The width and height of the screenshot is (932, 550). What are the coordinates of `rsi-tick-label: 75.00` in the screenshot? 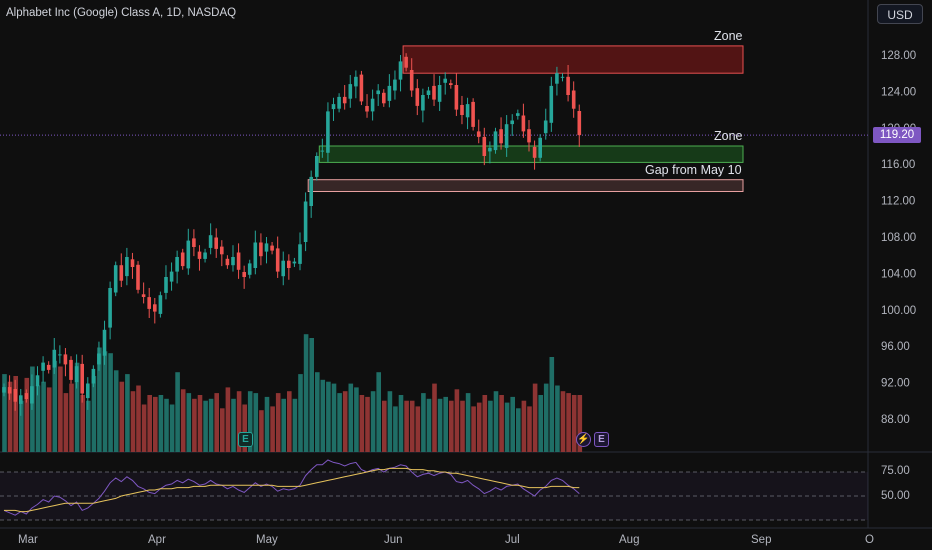 It's located at (895, 471).